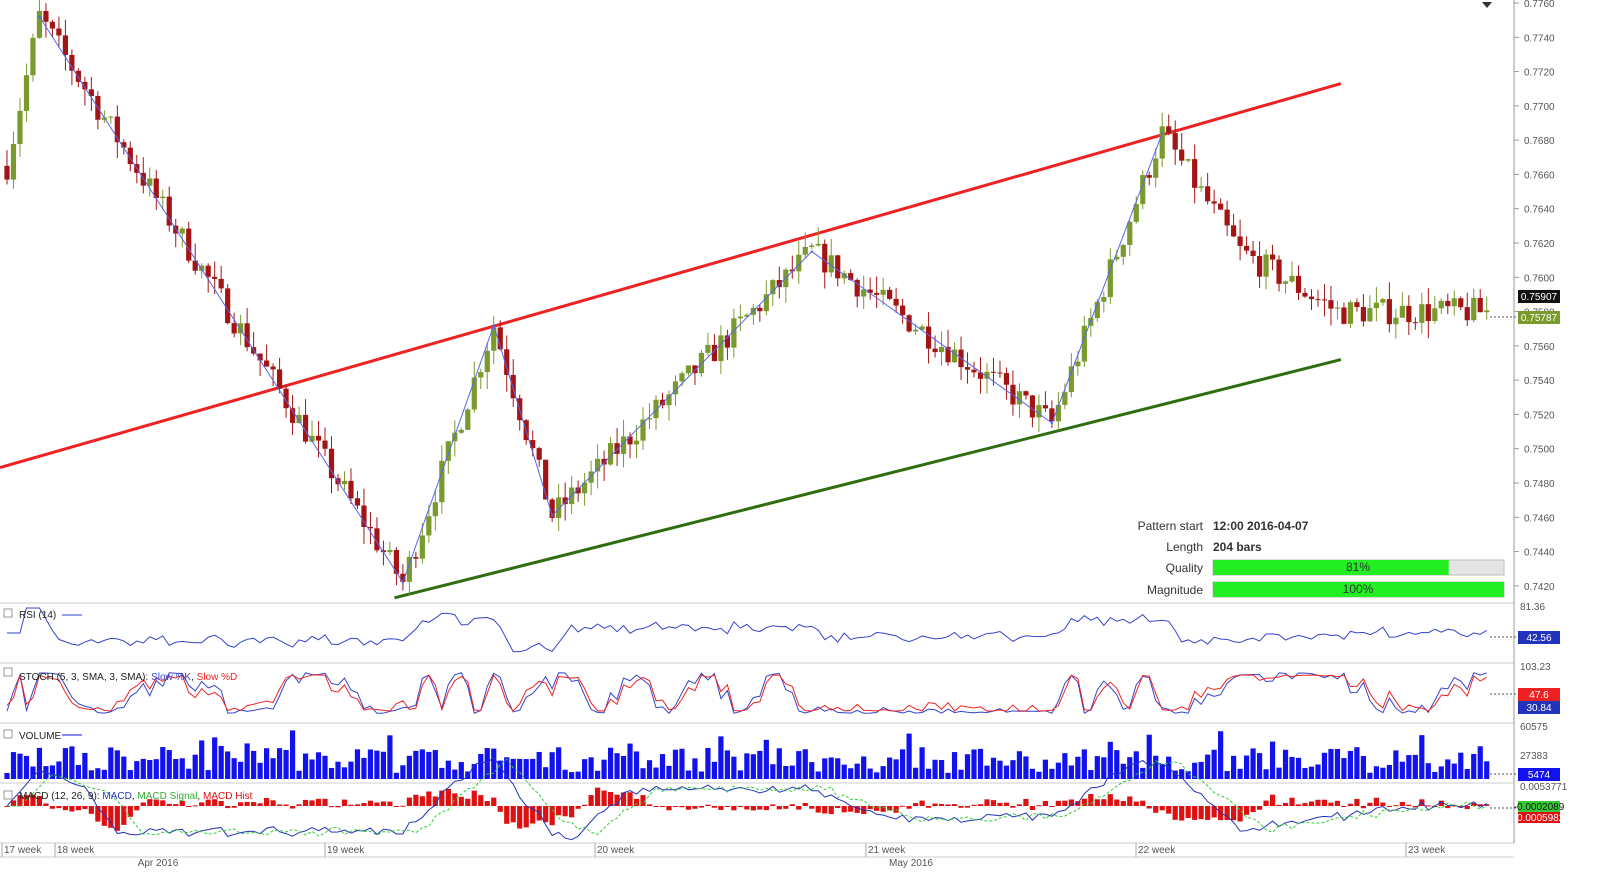 The width and height of the screenshot is (1617, 894). I want to click on stoch-close-icon, so click(8, 672).